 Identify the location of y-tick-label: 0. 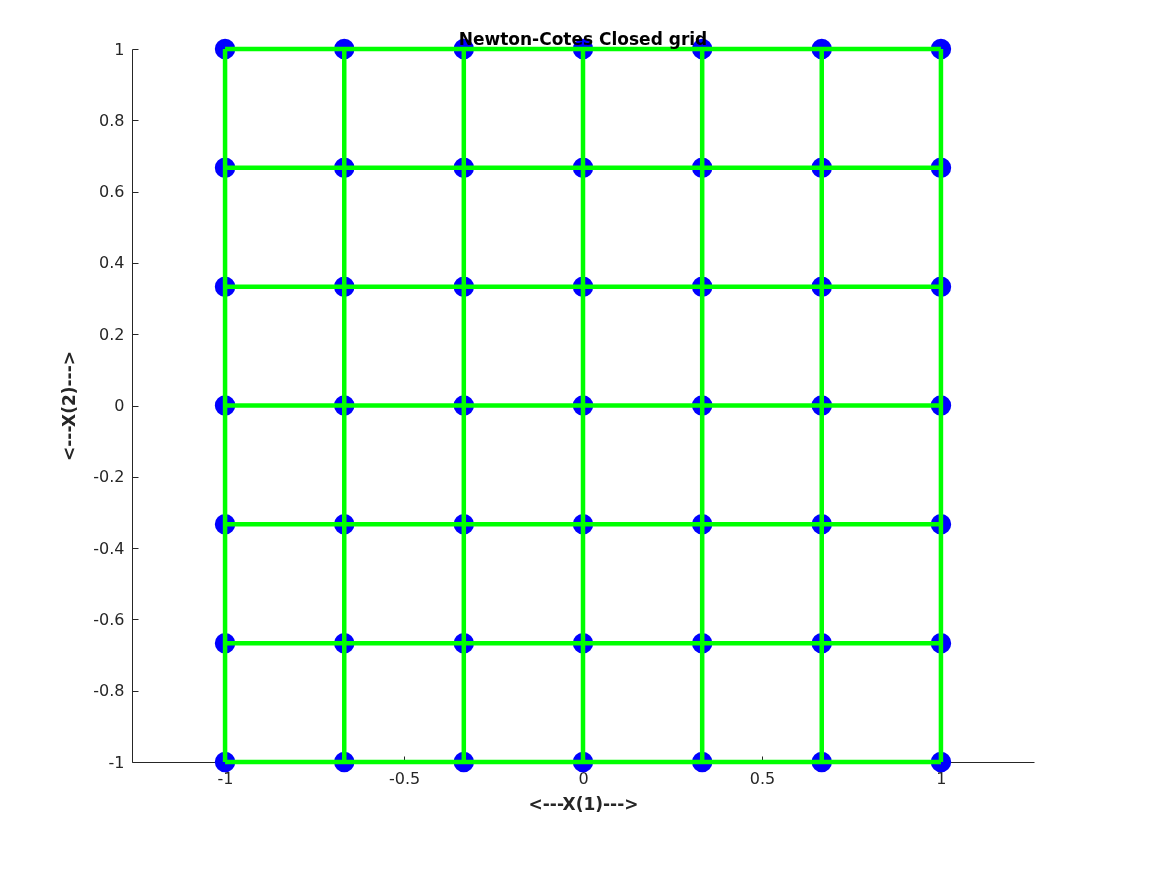
(119, 405).